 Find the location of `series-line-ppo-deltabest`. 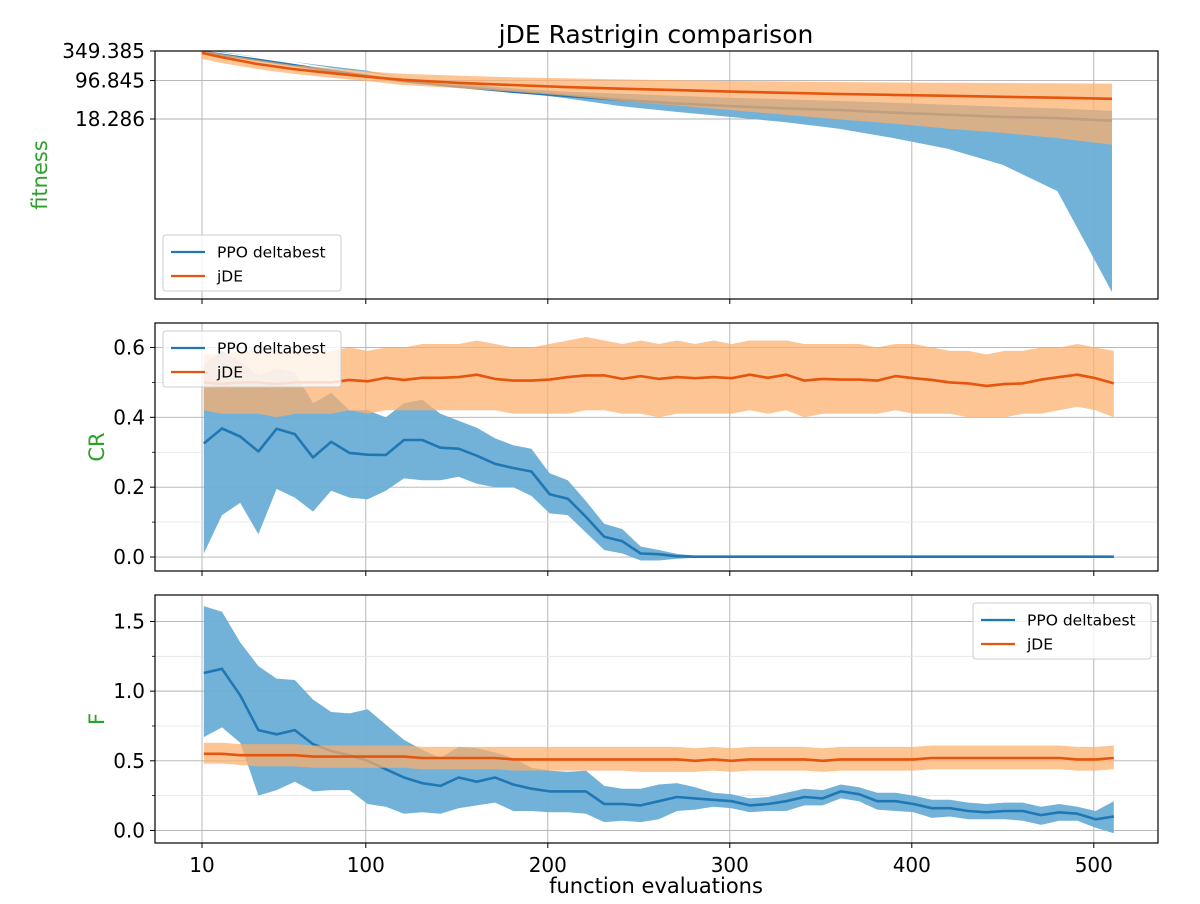

series-line-ppo-deltabest is located at coordinates (658, 493).